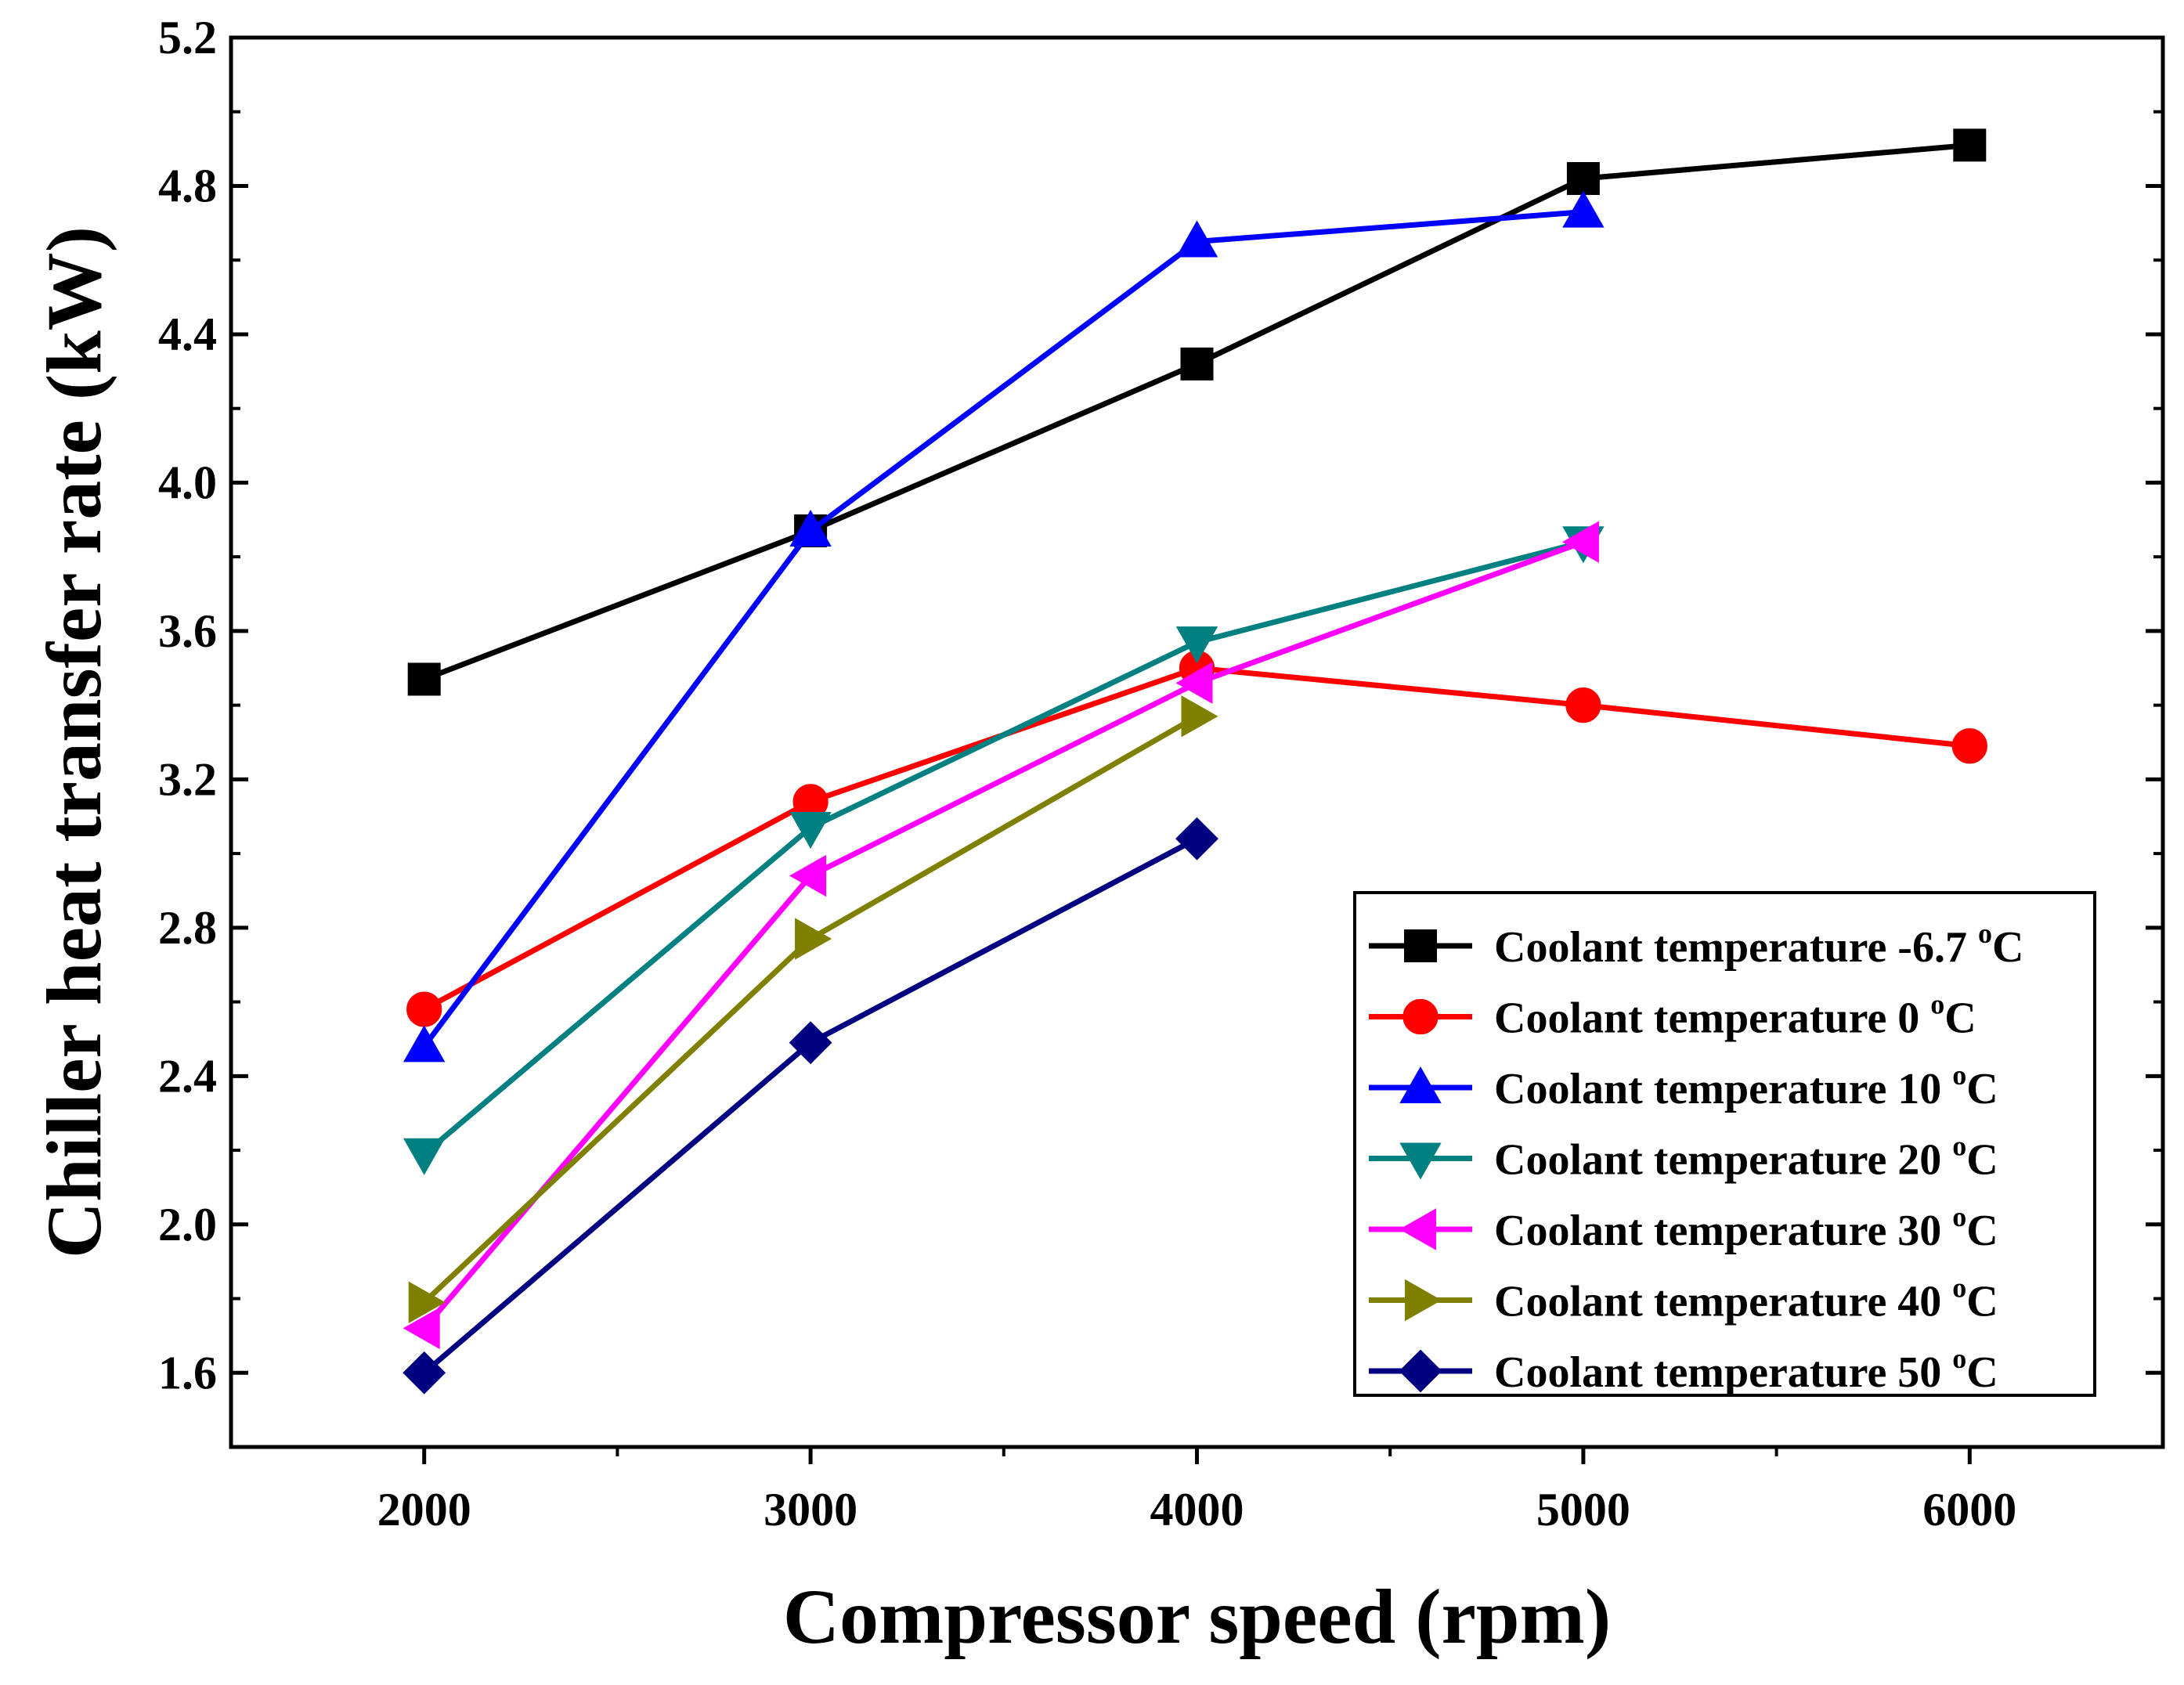  What do you see at coordinates (1583, 1509) in the screenshot?
I see `x-tick-label: 5000` at bounding box center [1583, 1509].